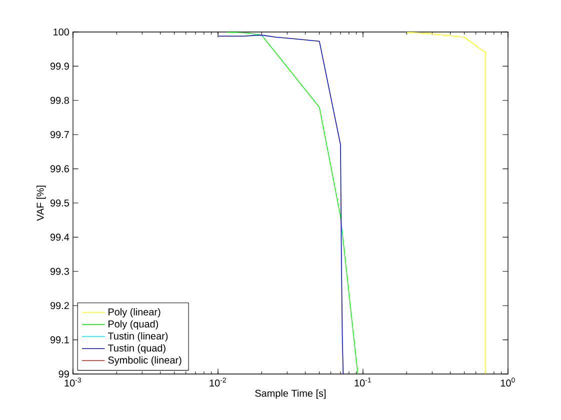  I want to click on x-axis-title: Sample Time [s], so click(290, 394).